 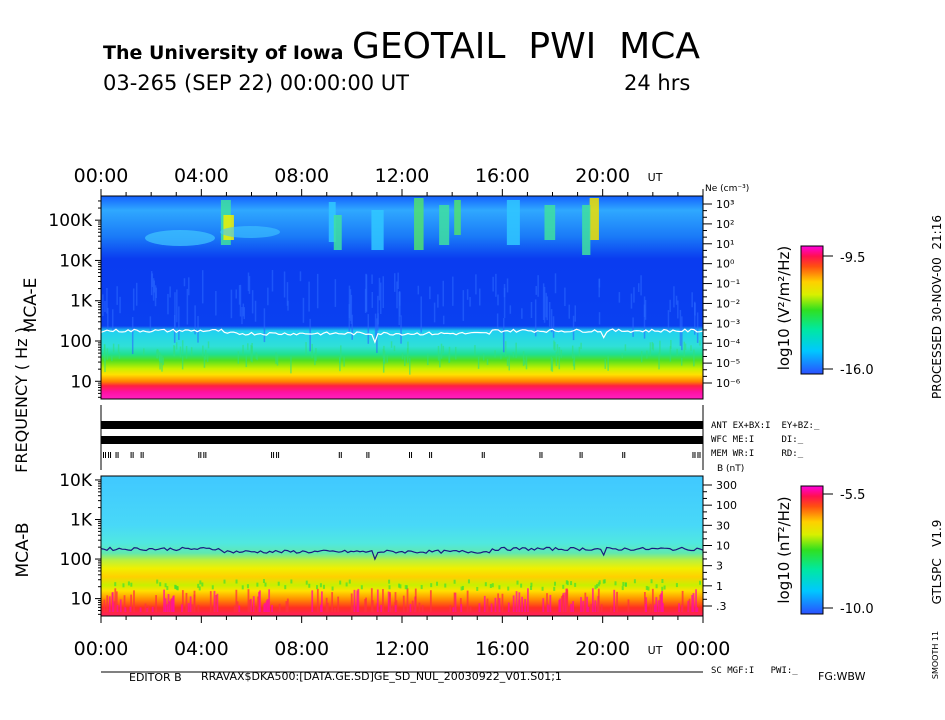 I want to click on freq-tick-label: 1K, so click(x=81, y=521).